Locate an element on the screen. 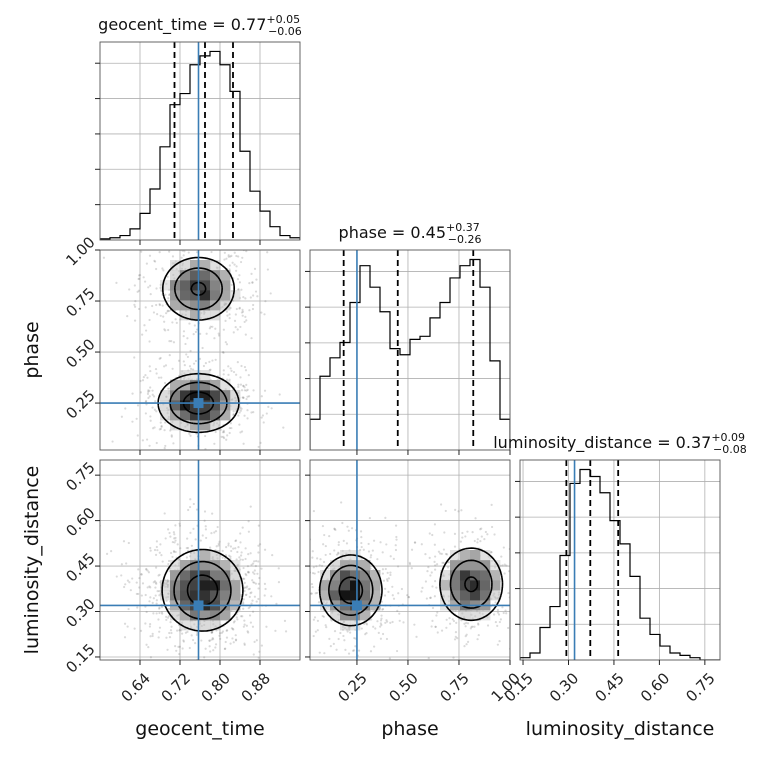  frame-hist-phase is located at coordinates (410, 350).